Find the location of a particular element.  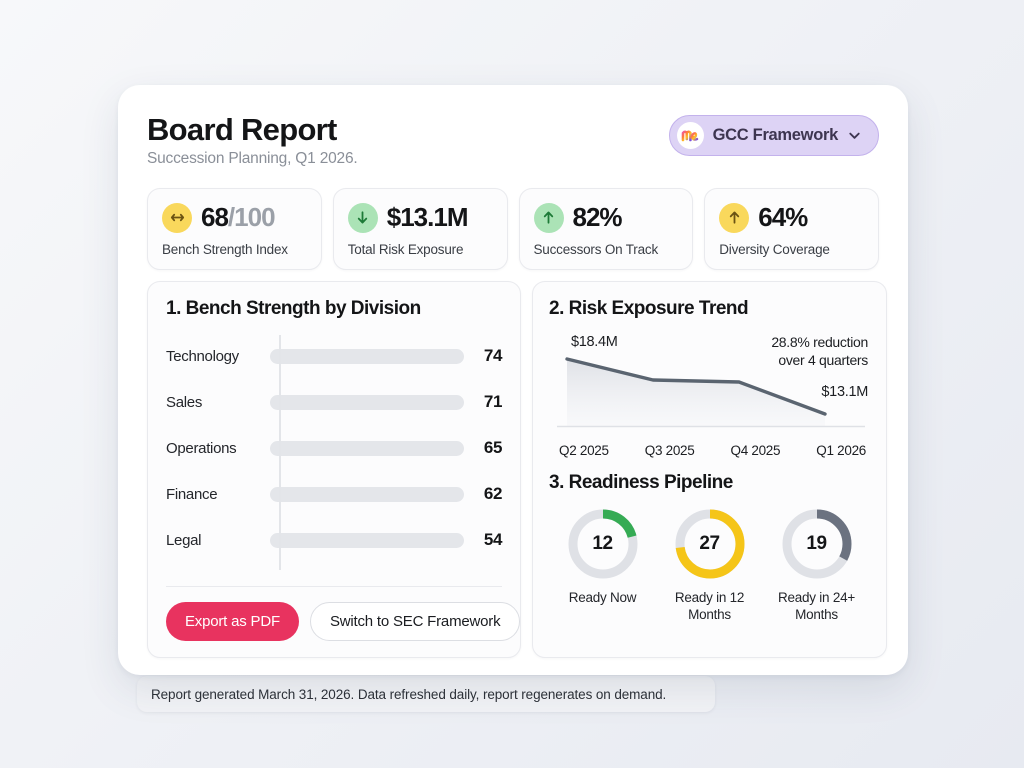

me-logo-icon is located at coordinates (690, 135).